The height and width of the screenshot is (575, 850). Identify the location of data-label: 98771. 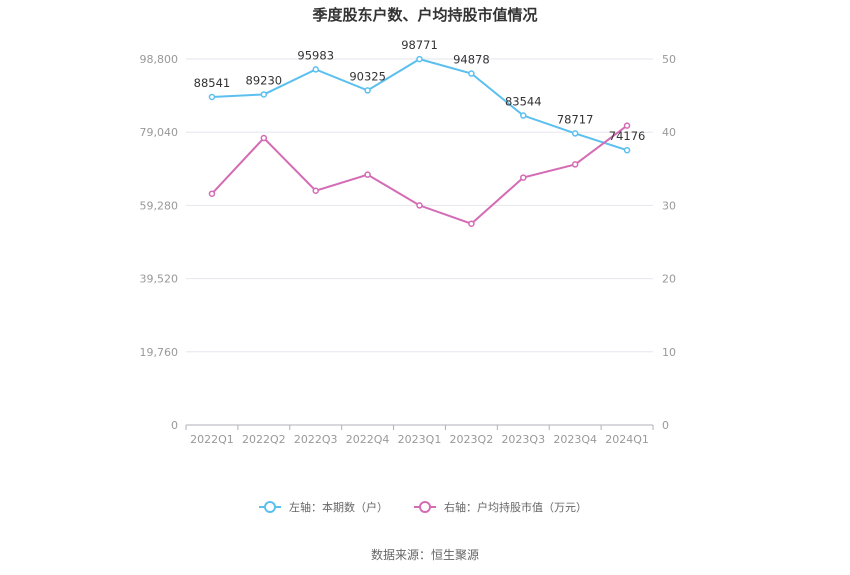
(419, 45).